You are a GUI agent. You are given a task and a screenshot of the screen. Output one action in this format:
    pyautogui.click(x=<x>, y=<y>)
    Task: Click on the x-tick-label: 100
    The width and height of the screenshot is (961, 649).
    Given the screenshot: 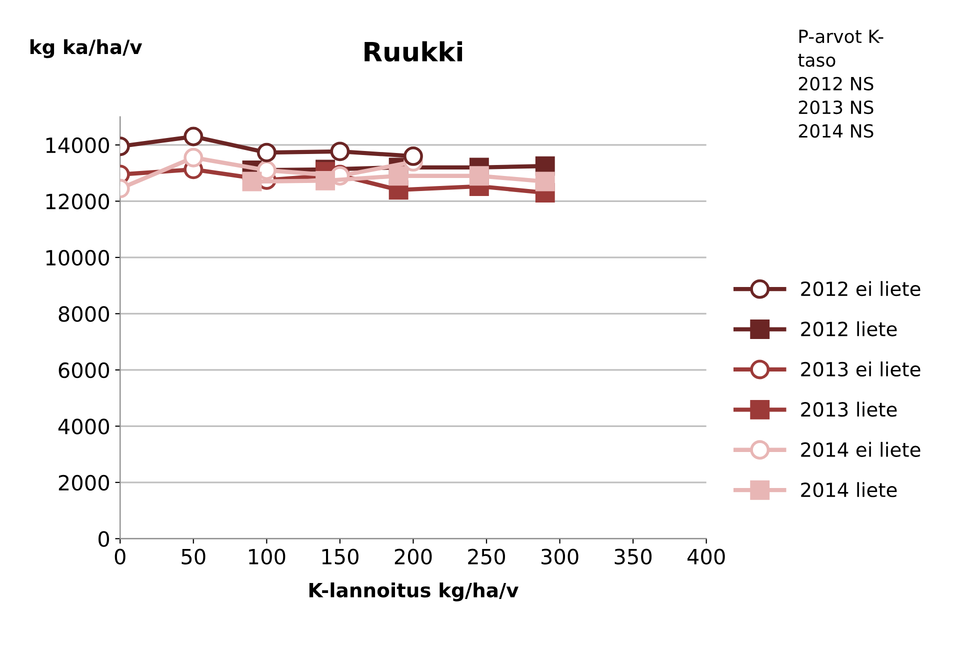 What is the action you would take?
    pyautogui.click(x=267, y=556)
    